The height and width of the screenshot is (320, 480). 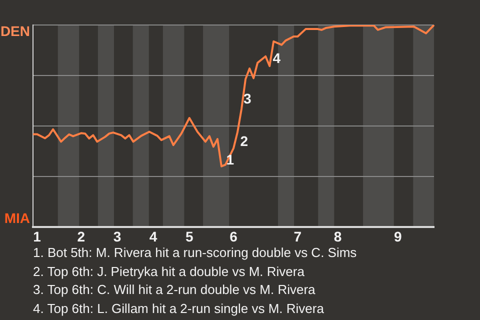 What do you see at coordinates (174, 290) in the screenshot?
I see `text: 3. Top 6th: C. Will hit a 2-run double vs M. Rivera` at bounding box center [174, 290].